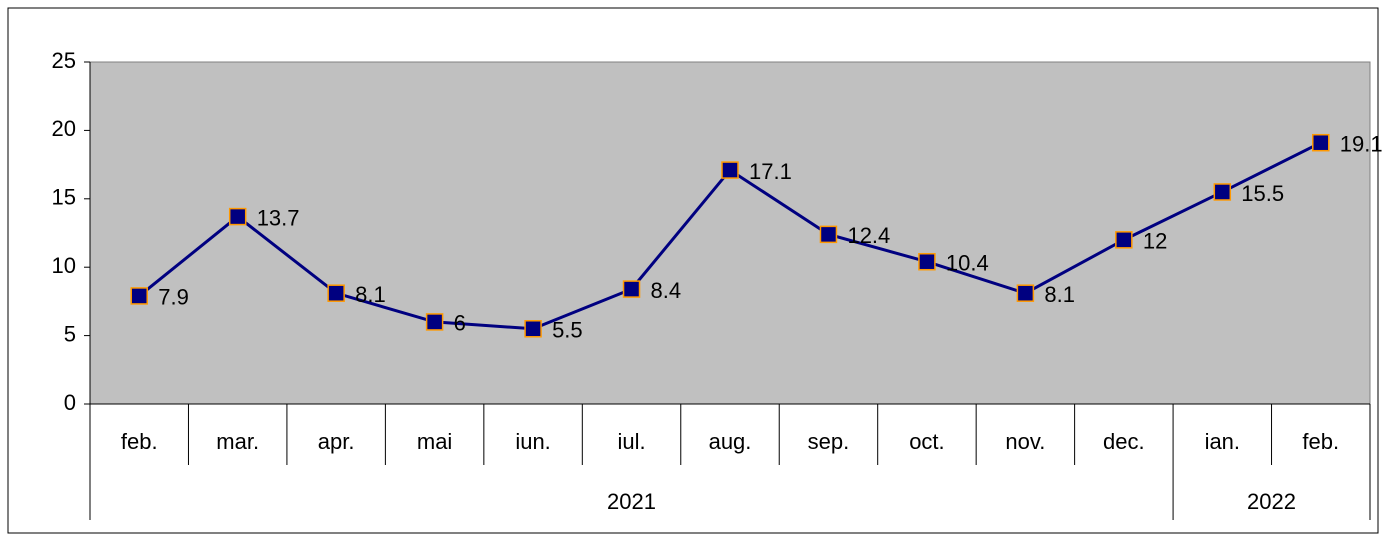  Describe the element at coordinates (434, 441) in the screenshot. I see `x-tick-label: mai` at that location.